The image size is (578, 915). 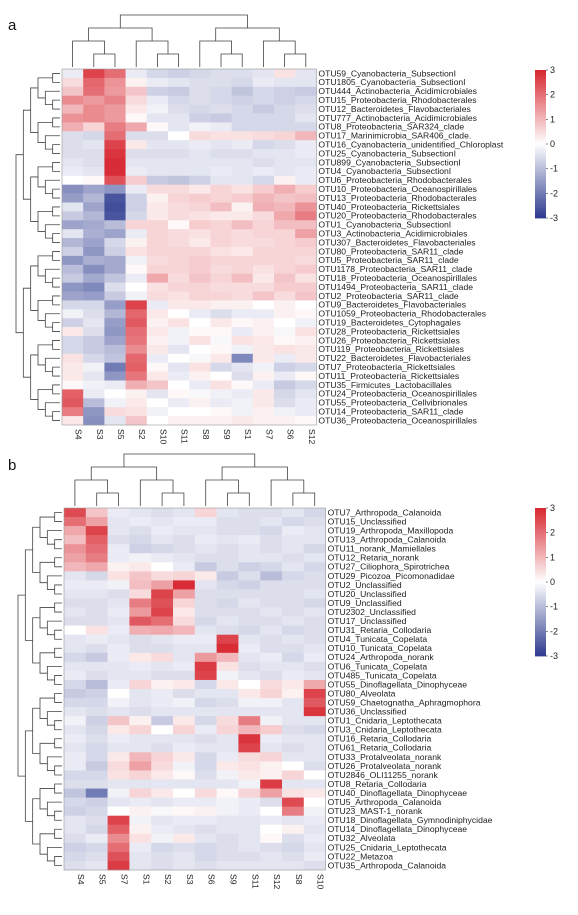 I want to click on row-label: OTU1494_Proteobacteria_SAR11_clade, so click(x=395, y=287).